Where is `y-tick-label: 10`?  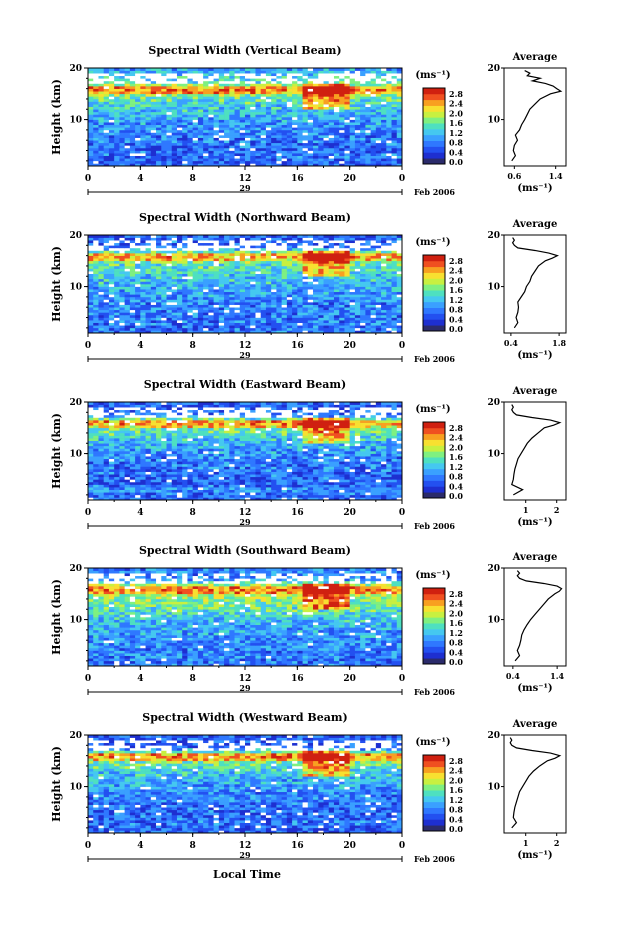
y-tick-label: 10 is located at coordinates (75, 288).